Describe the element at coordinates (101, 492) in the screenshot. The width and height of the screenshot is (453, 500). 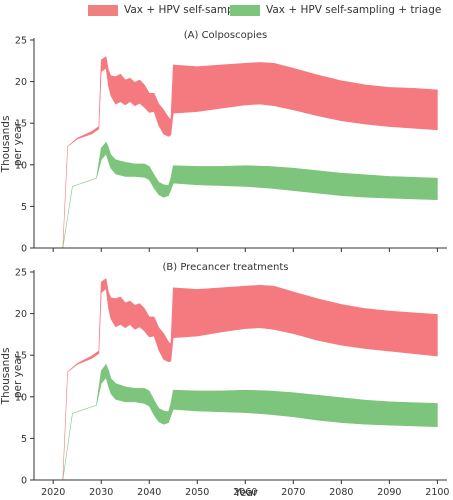
I see `x-tick-label: 2030` at that location.